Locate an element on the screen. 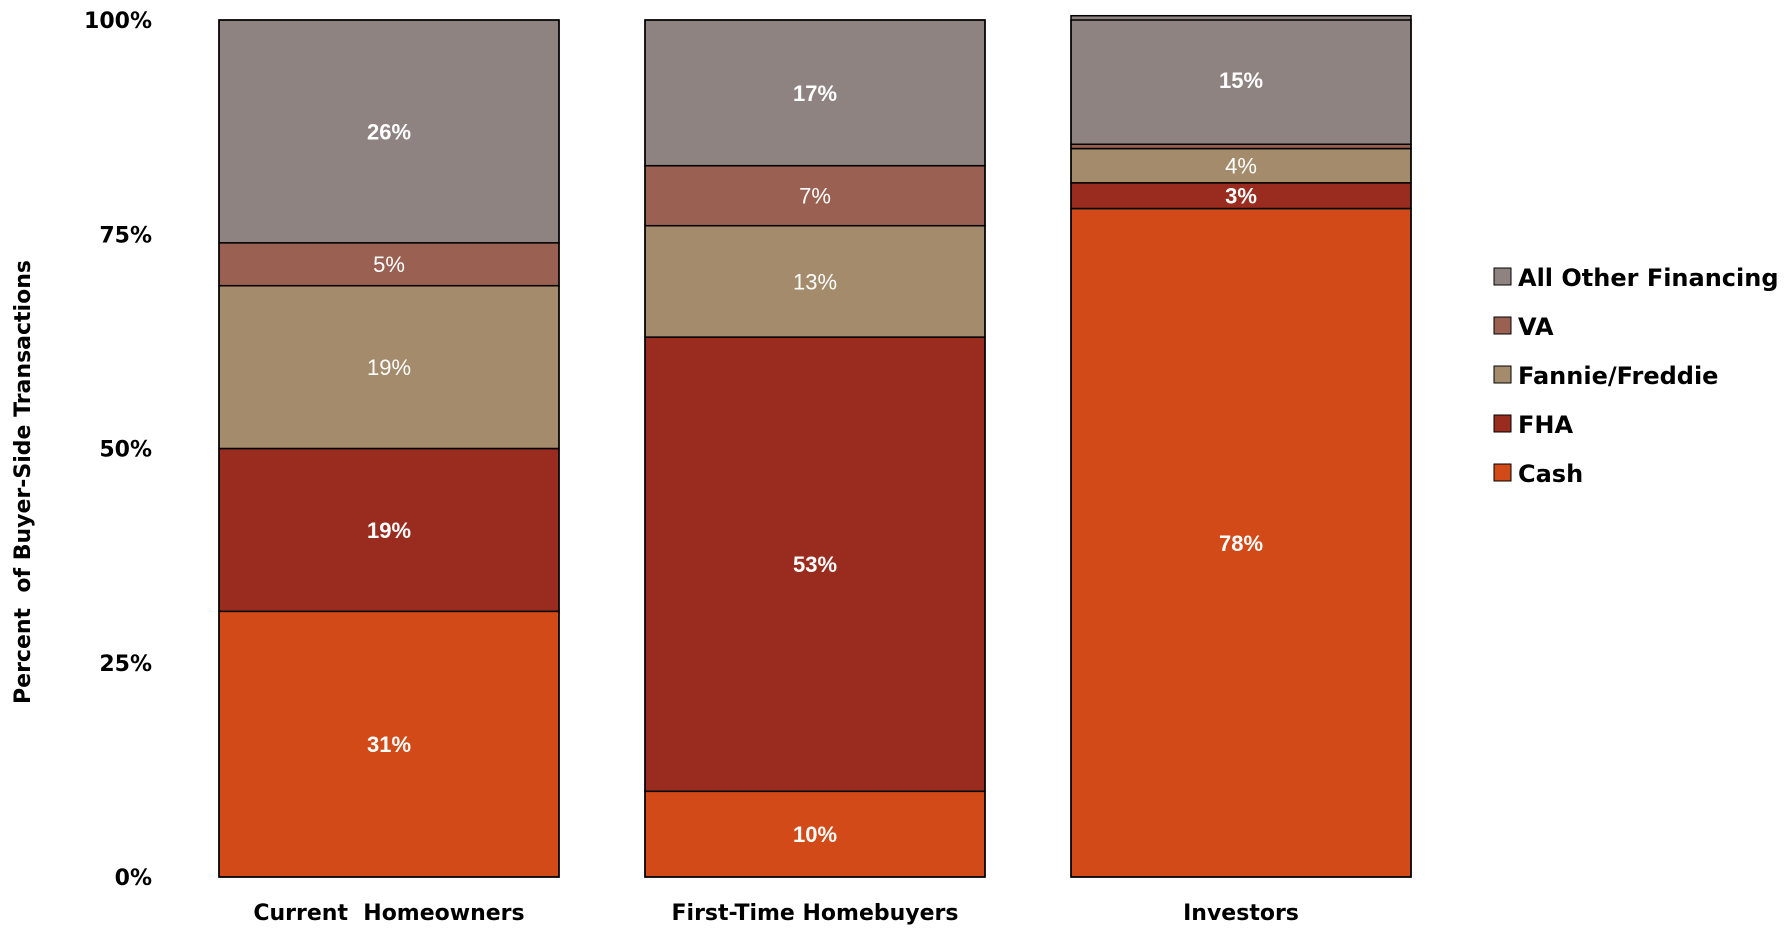  y-tick-label: 25% is located at coordinates (125, 664).